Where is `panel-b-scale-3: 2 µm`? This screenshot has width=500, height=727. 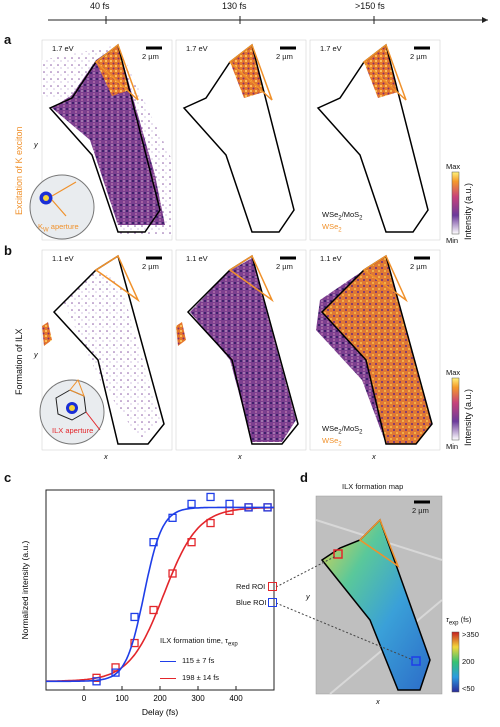
panel-b-scale-3: 2 µm is located at coordinates (418, 266).